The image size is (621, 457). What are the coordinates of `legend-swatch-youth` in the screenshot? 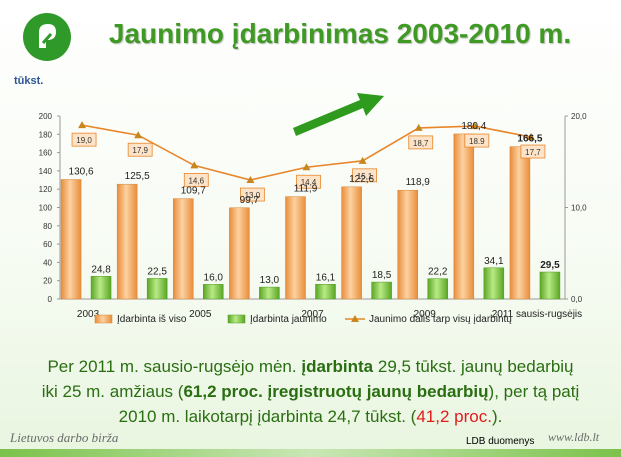 It's located at (236, 319).